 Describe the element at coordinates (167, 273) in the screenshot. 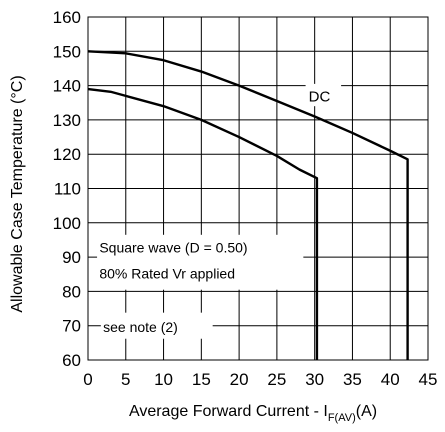

I see `annotation-rated-vr: 80% Rated Vr applied` at that location.